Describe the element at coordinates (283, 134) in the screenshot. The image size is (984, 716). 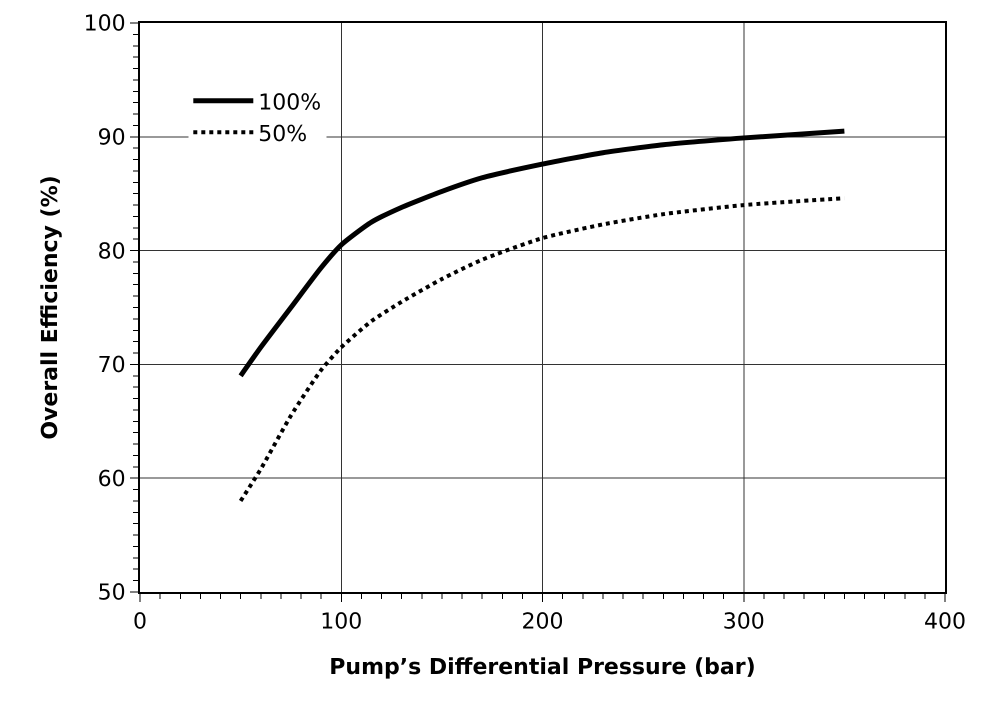
I see `legend-label: 50%` at that location.